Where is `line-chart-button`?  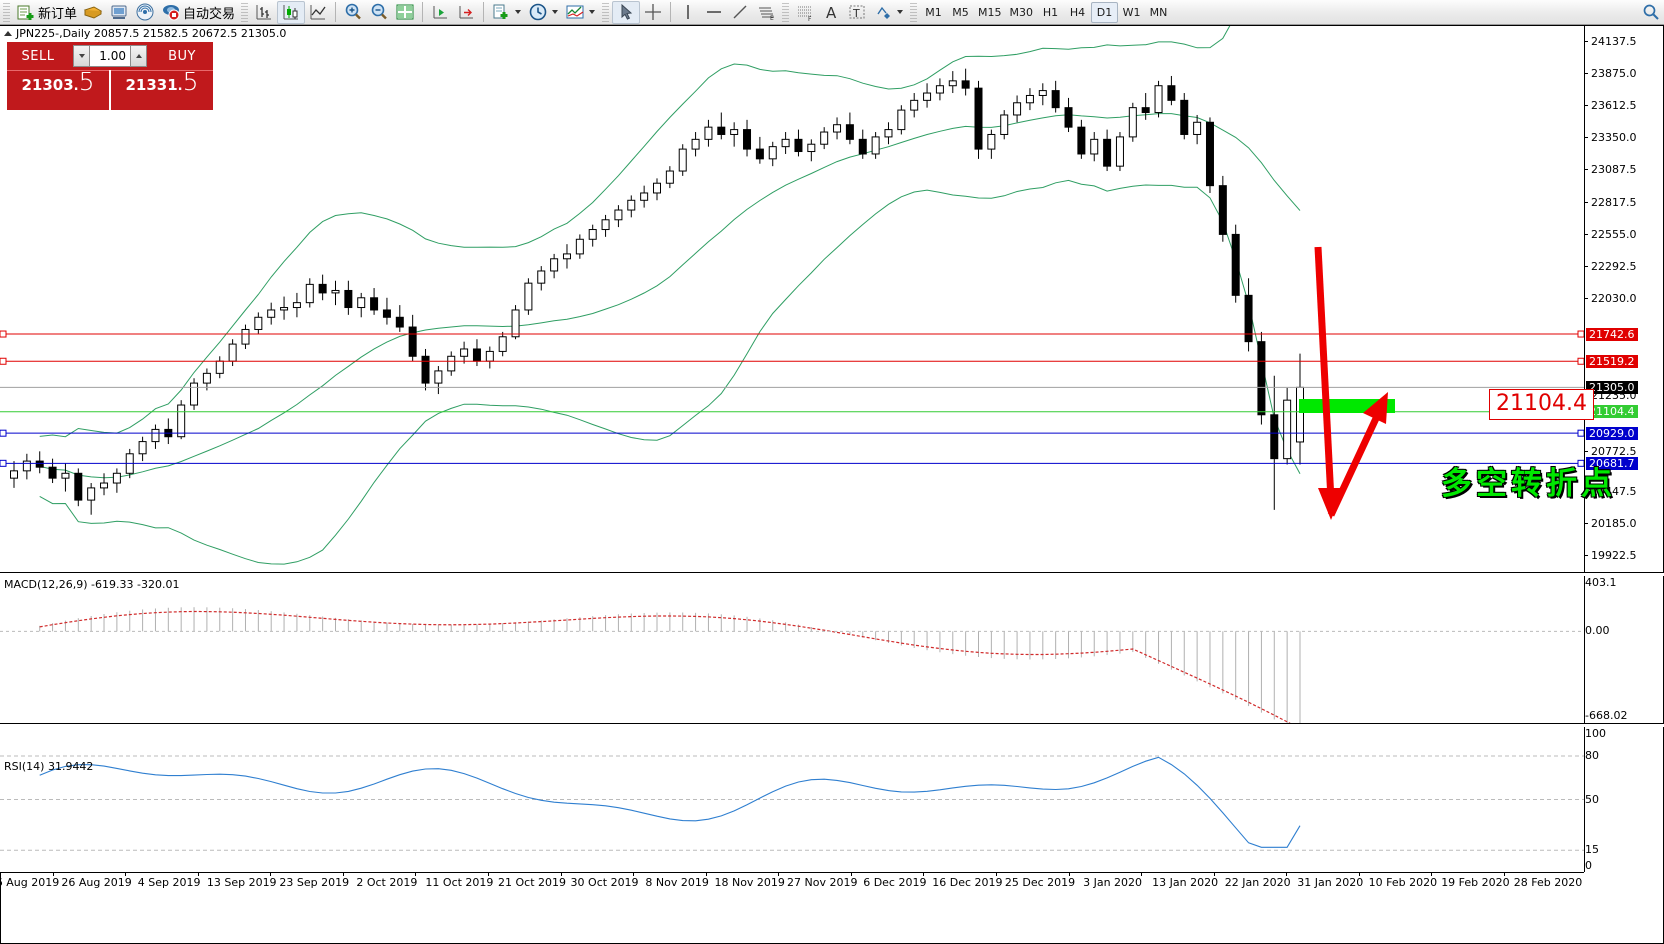
line-chart-button is located at coordinates (318, 12).